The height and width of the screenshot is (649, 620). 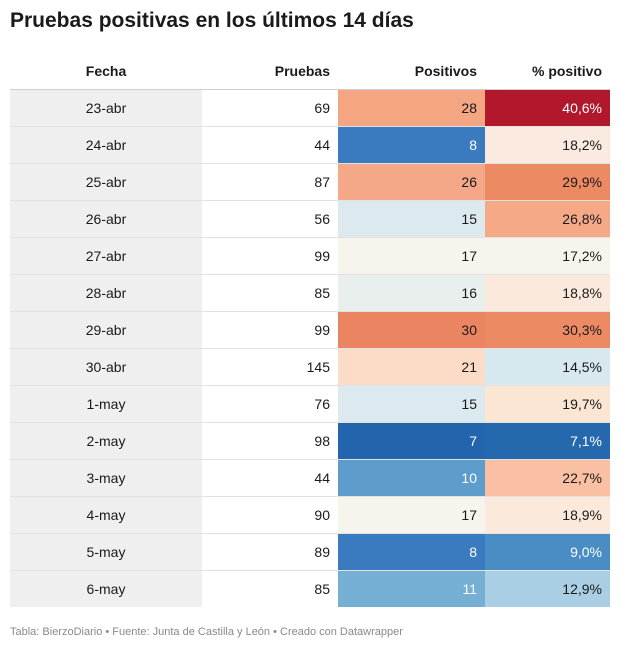 I want to click on cell-pct-positivo: 19,7%, so click(x=547, y=404).